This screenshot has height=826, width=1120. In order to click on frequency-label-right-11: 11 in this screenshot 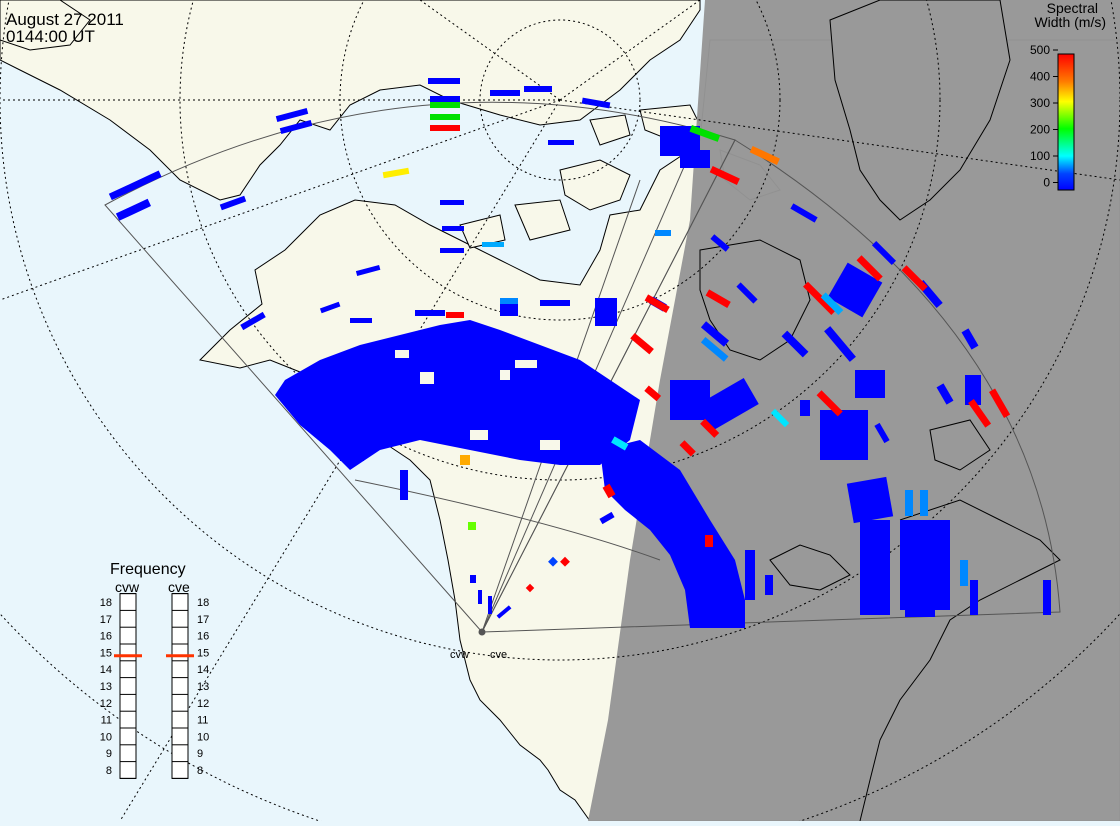, I will do `click(202, 721)`.